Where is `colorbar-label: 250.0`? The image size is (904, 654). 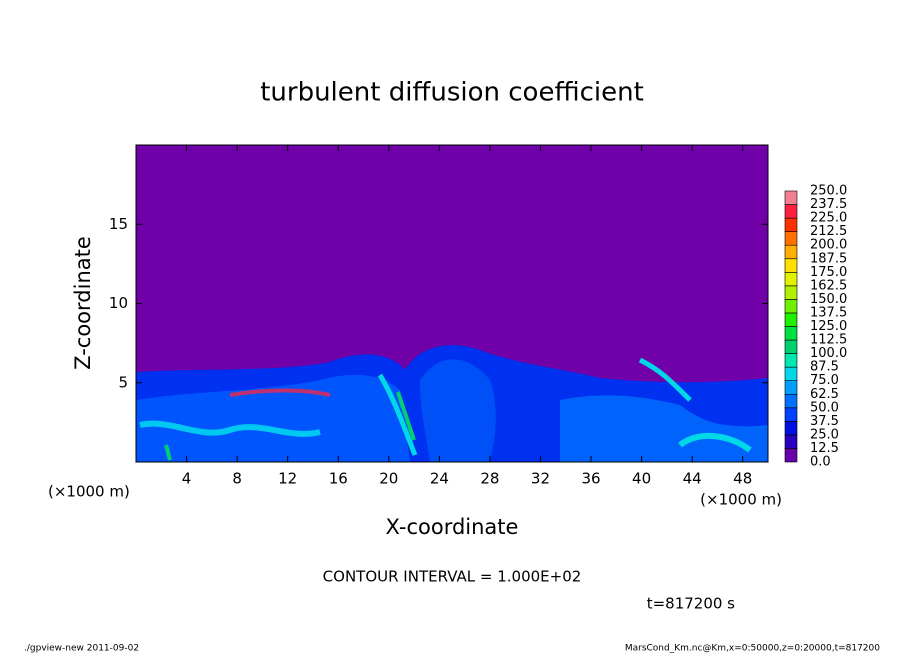
colorbar-label: 250.0 is located at coordinates (828, 191).